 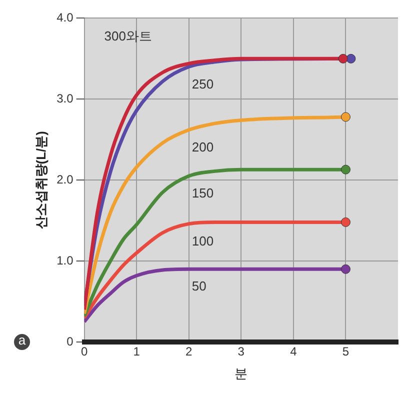 What do you see at coordinates (346, 351) in the screenshot?
I see `x-tick-label: 5` at bounding box center [346, 351].